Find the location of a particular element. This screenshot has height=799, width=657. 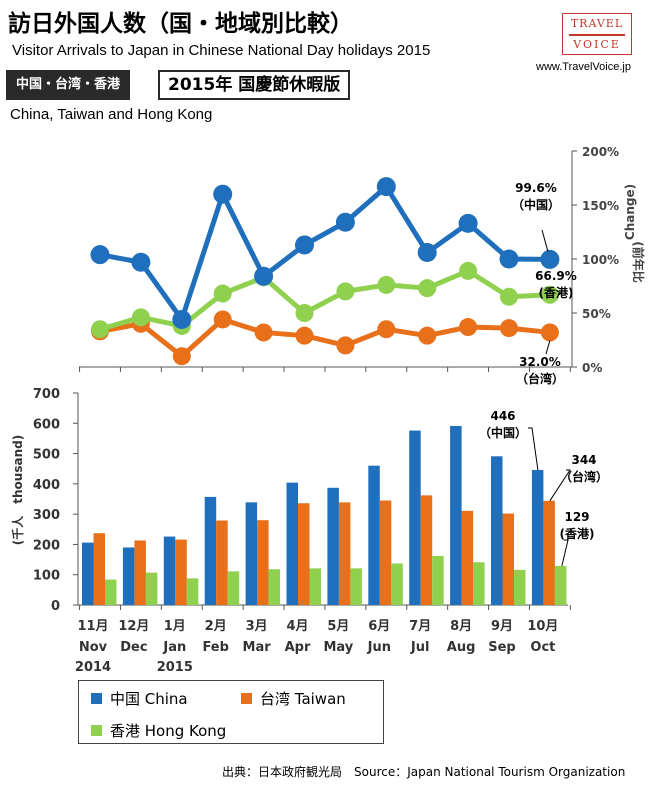

legend-item-hongkong: 香港 Hong Kong is located at coordinates (158, 730).